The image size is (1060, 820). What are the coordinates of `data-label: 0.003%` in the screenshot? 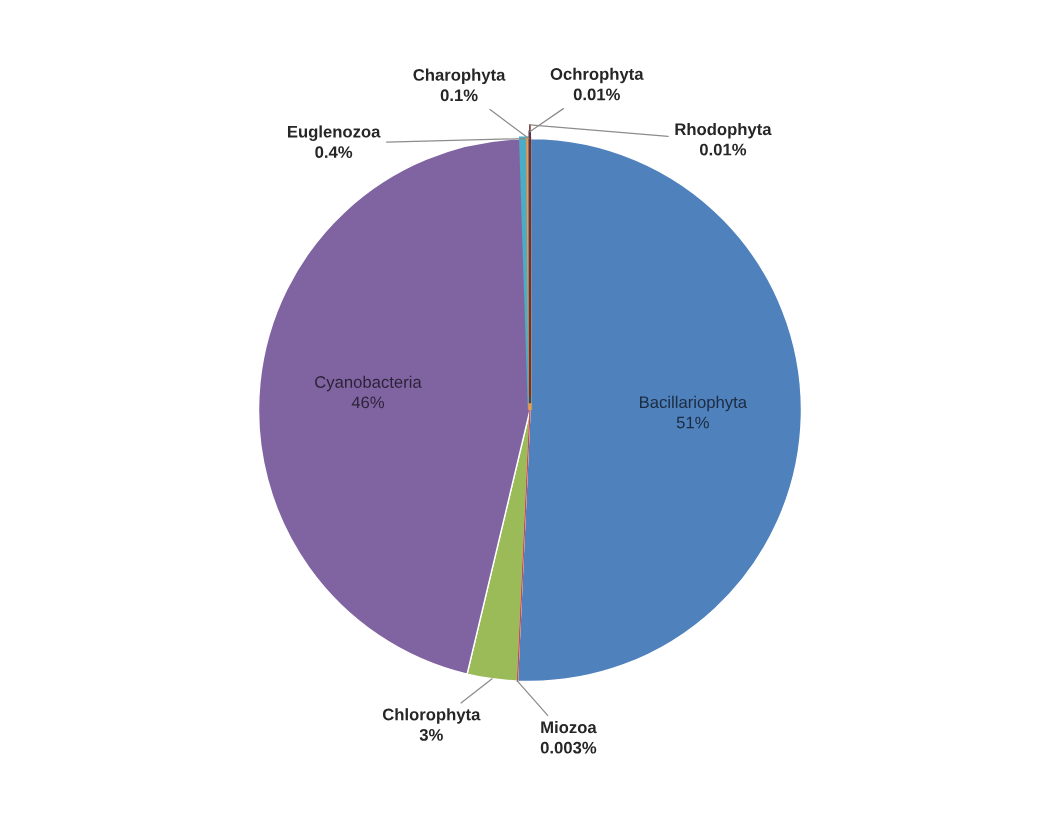 It's located at (568, 747).